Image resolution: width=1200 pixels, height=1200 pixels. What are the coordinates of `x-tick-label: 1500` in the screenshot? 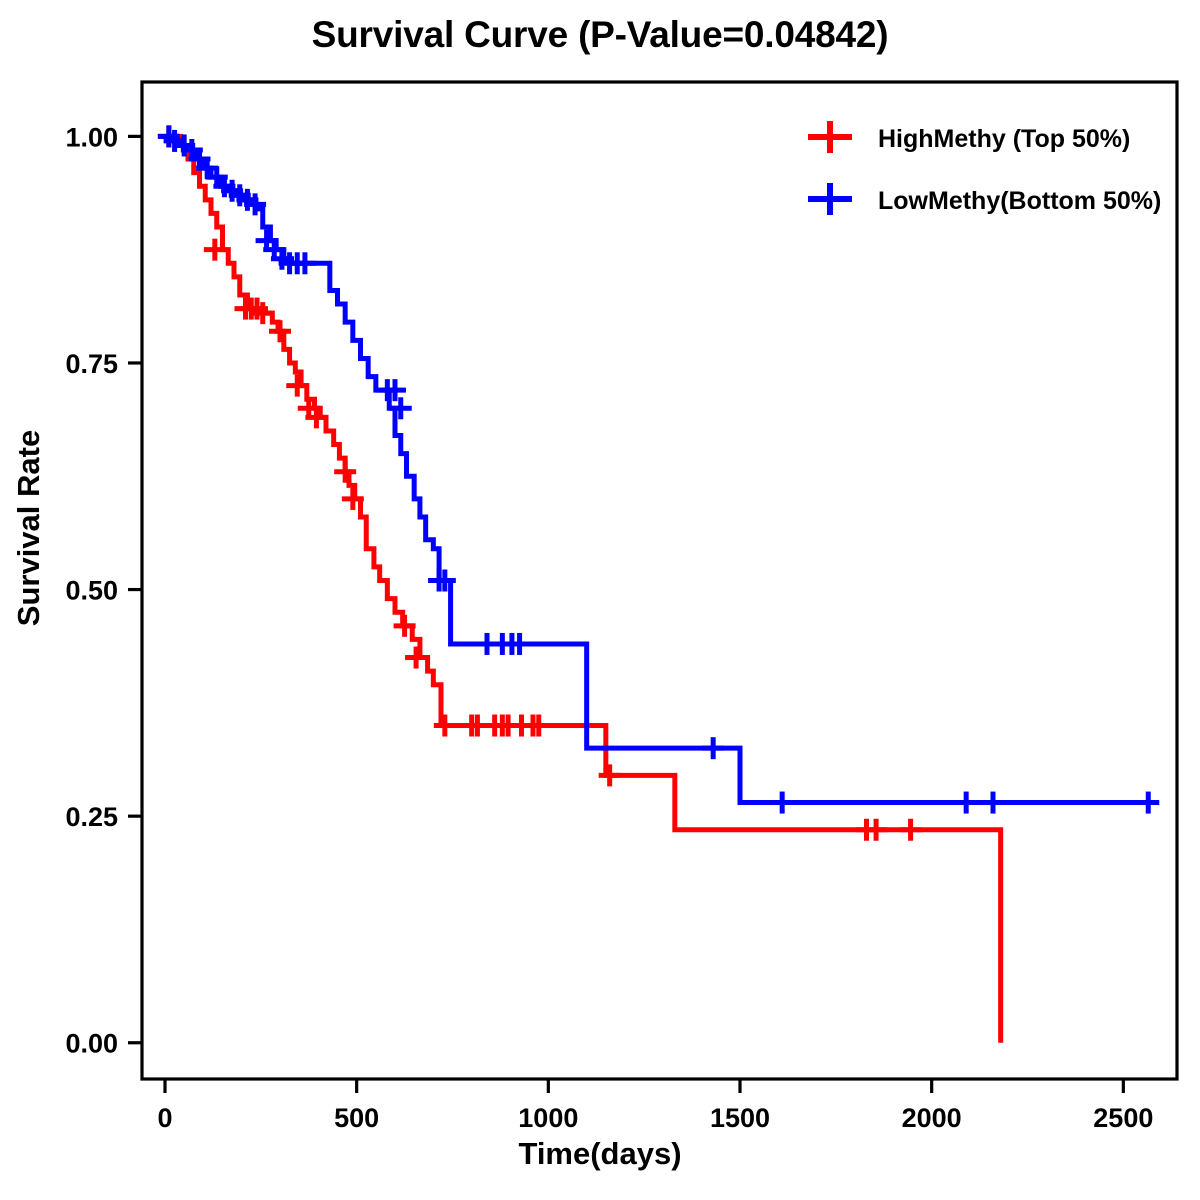 It's located at (740, 1118).